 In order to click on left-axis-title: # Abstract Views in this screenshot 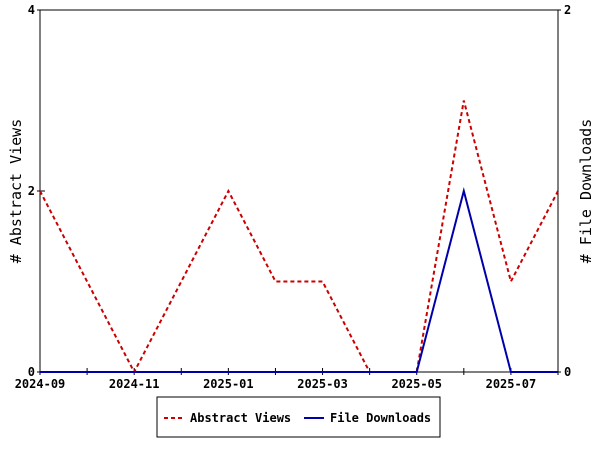, I will do `click(16, 191)`.